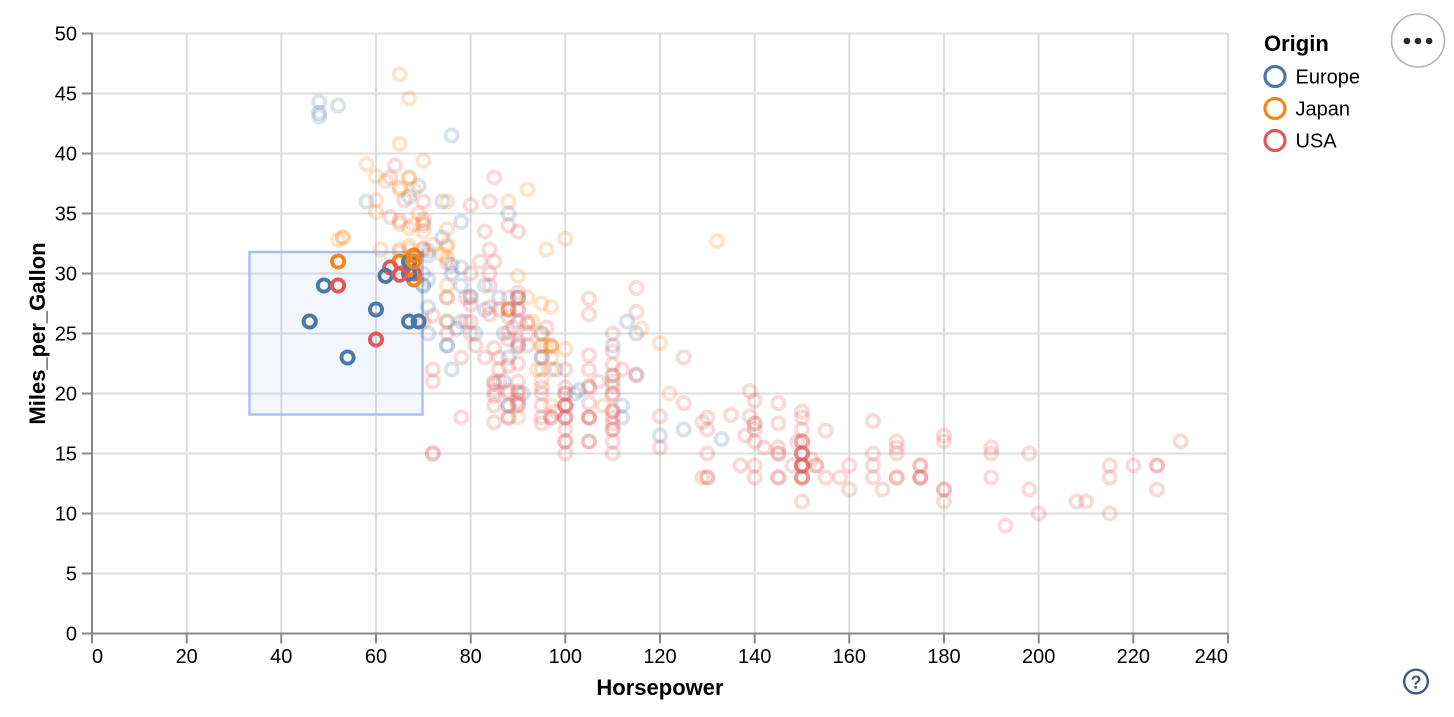 This screenshot has height=717, width=1454. I want to click on svg-text: Horsepower, so click(660, 687).